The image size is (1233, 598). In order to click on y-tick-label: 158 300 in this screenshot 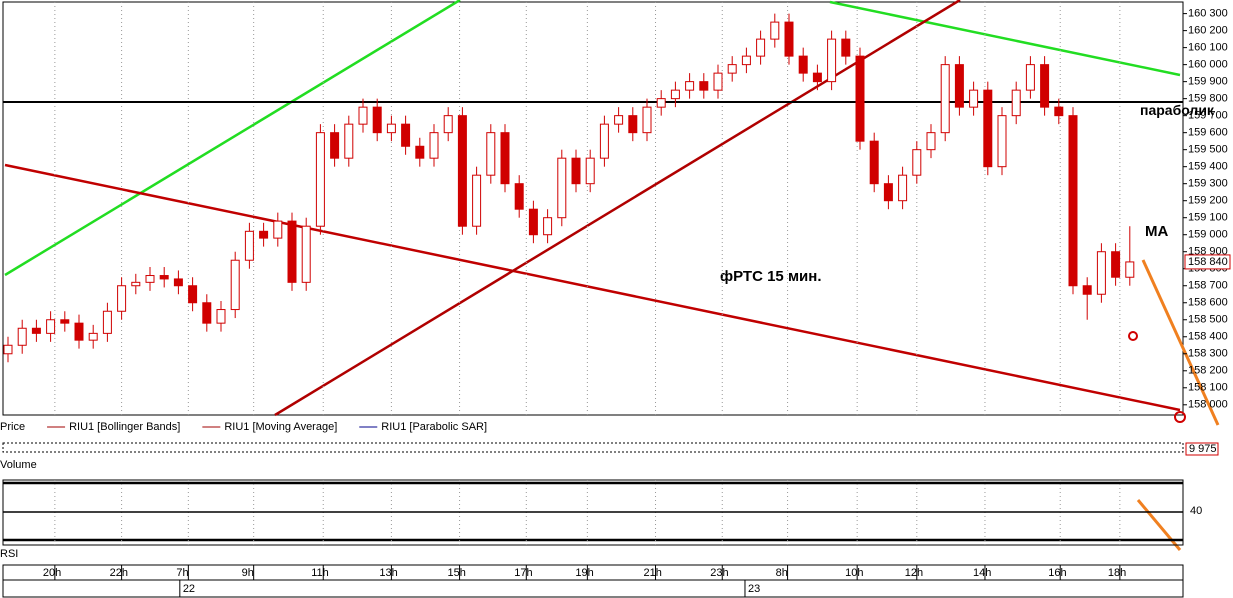, I will do `click(1208, 354)`.